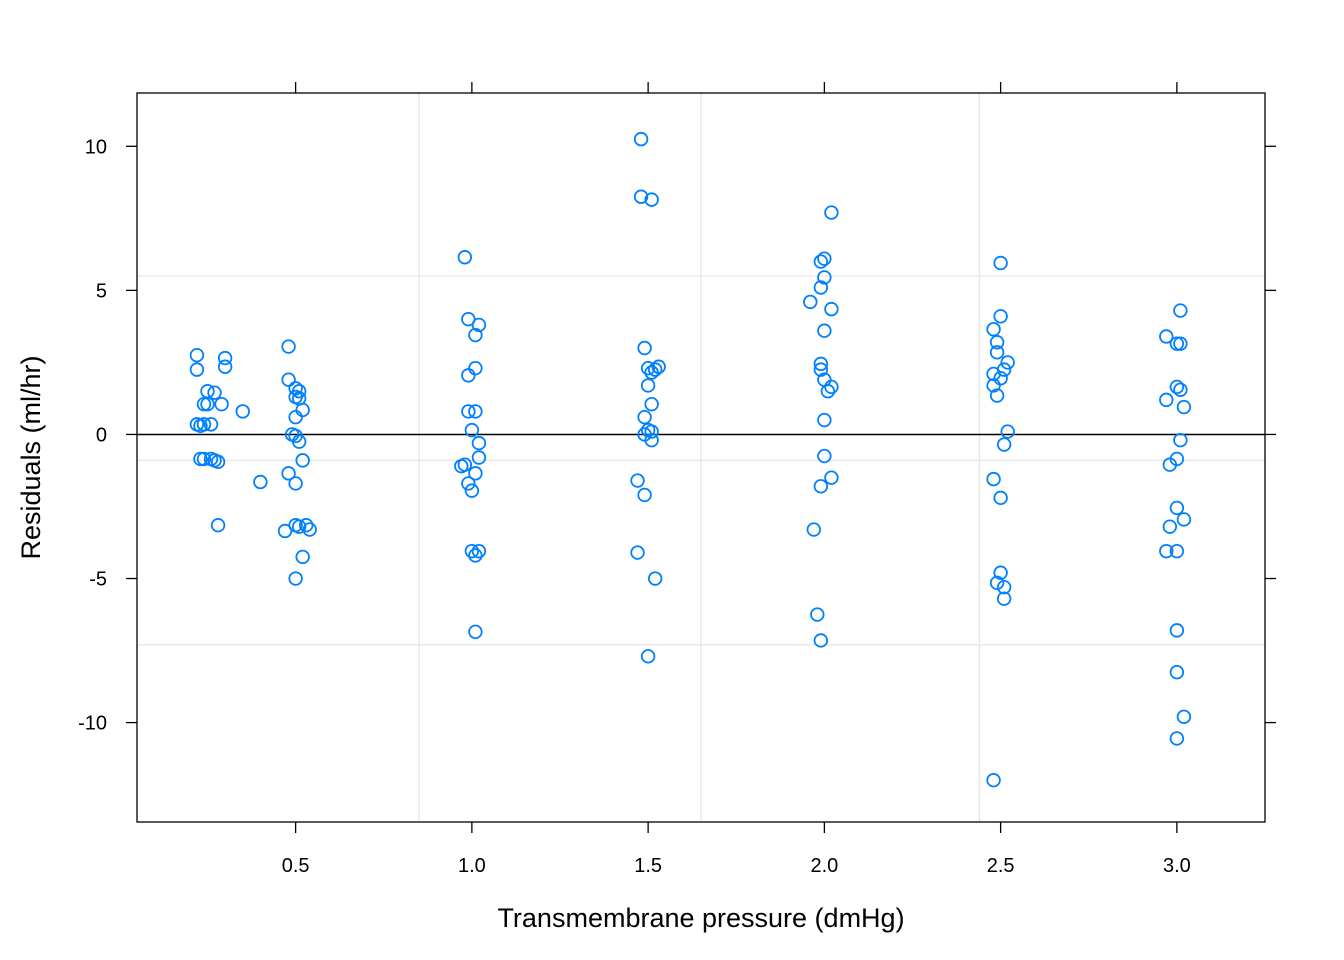  I want to click on x-tick-label: 2.0, so click(824, 866).